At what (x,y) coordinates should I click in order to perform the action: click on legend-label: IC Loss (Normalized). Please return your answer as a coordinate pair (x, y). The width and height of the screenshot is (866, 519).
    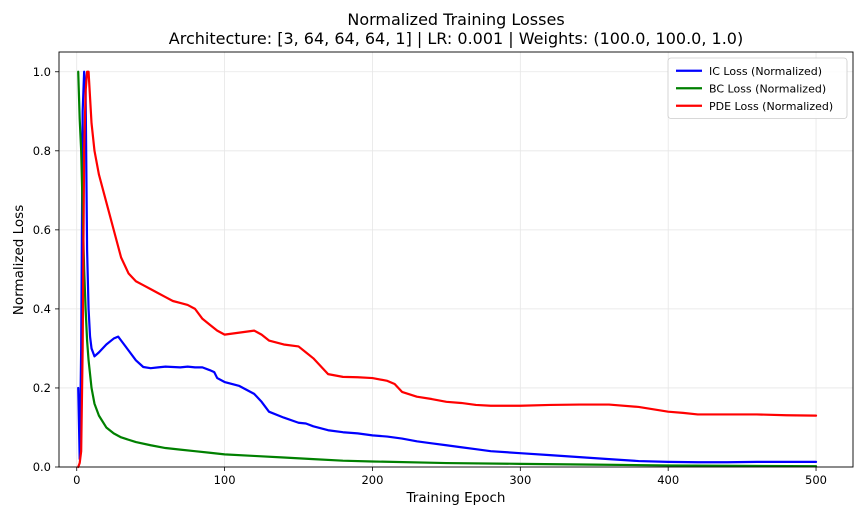
    Looking at the image, I should click on (765, 71).